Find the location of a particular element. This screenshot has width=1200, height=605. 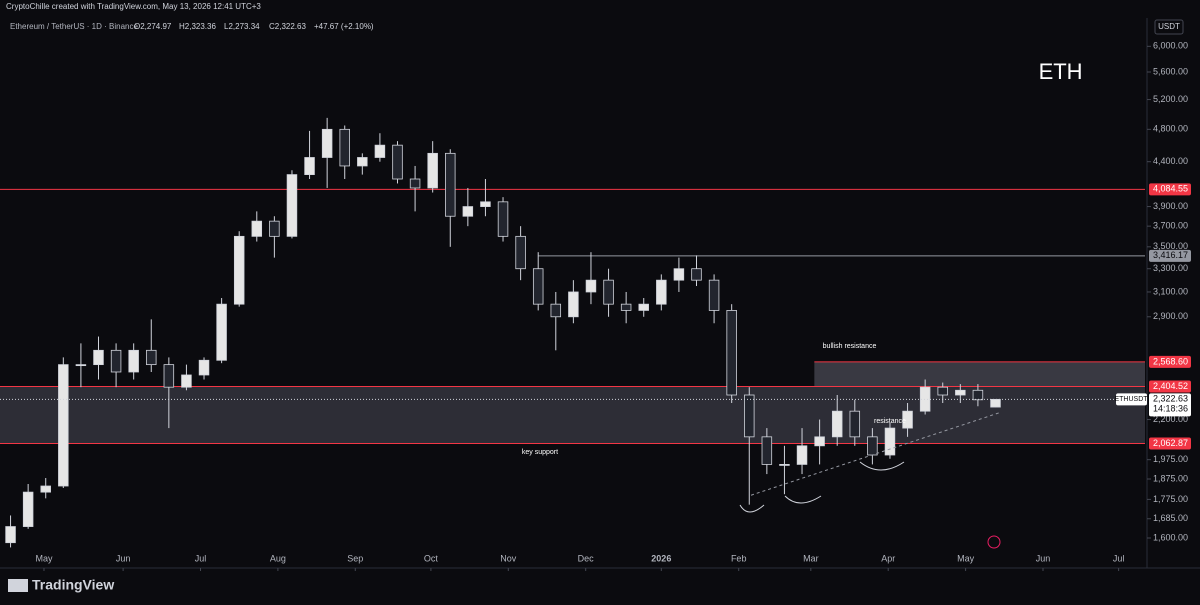

y-tick-label: 3,500.00 is located at coordinates (1170, 246).